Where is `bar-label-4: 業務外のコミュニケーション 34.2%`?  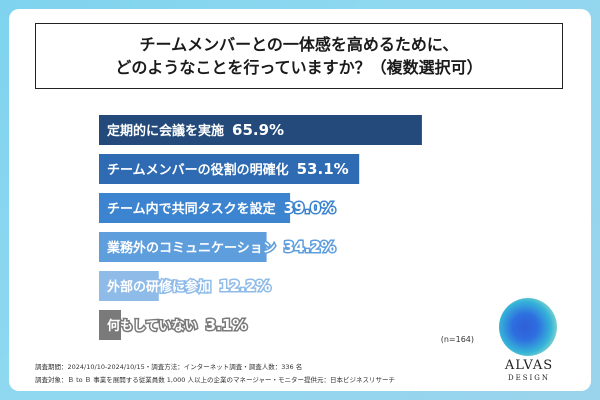
bar-label-4: 業務外のコミュニケーション 34.2% is located at coordinates (221, 247).